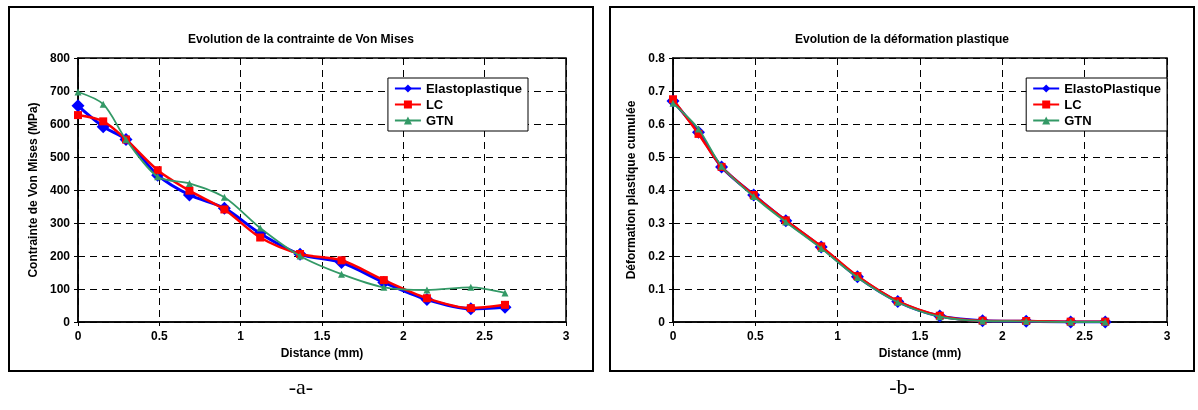 Image resolution: width=1198 pixels, height=410 pixels. I want to click on y-tick-label: 0.6, so click(657, 124).